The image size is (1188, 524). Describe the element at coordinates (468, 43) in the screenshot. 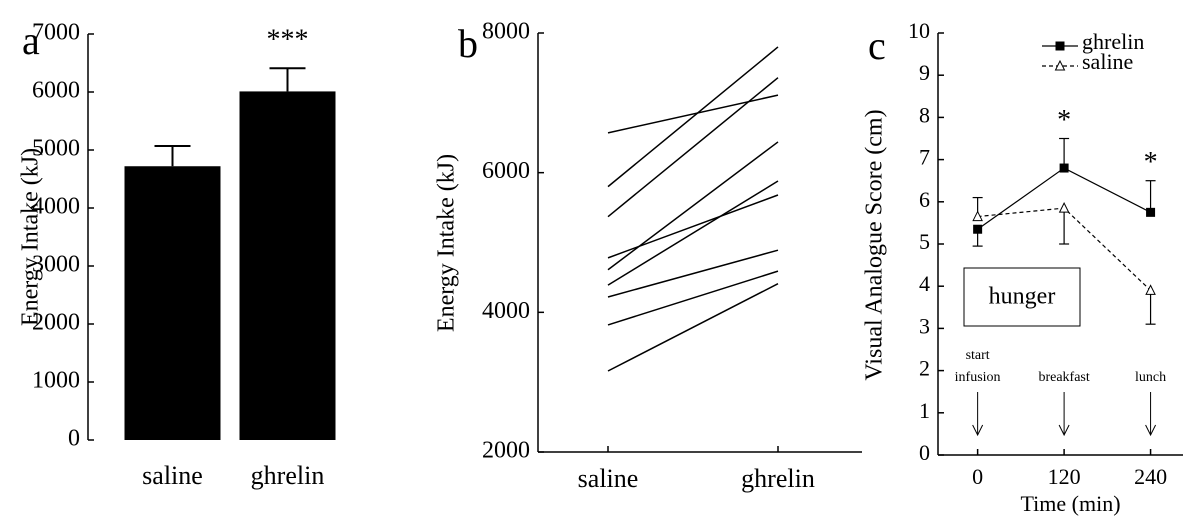

I see `panel-label: b` at that location.